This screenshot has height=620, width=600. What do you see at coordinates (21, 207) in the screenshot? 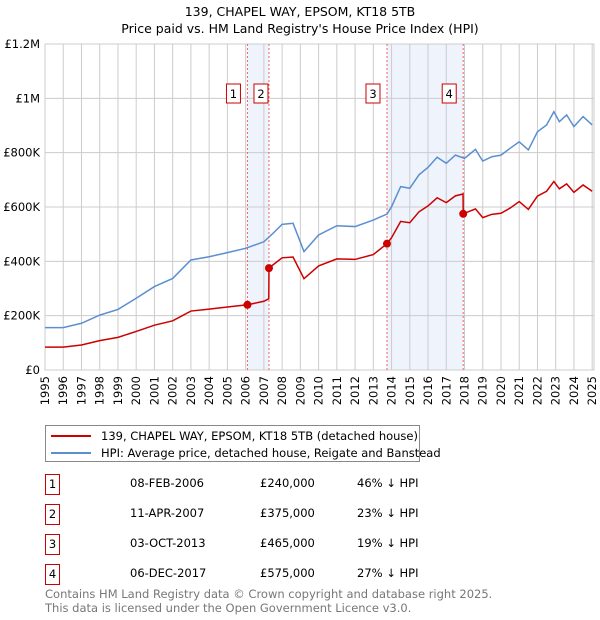
I see `y-tick-label: £600K` at bounding box center [21, 207].